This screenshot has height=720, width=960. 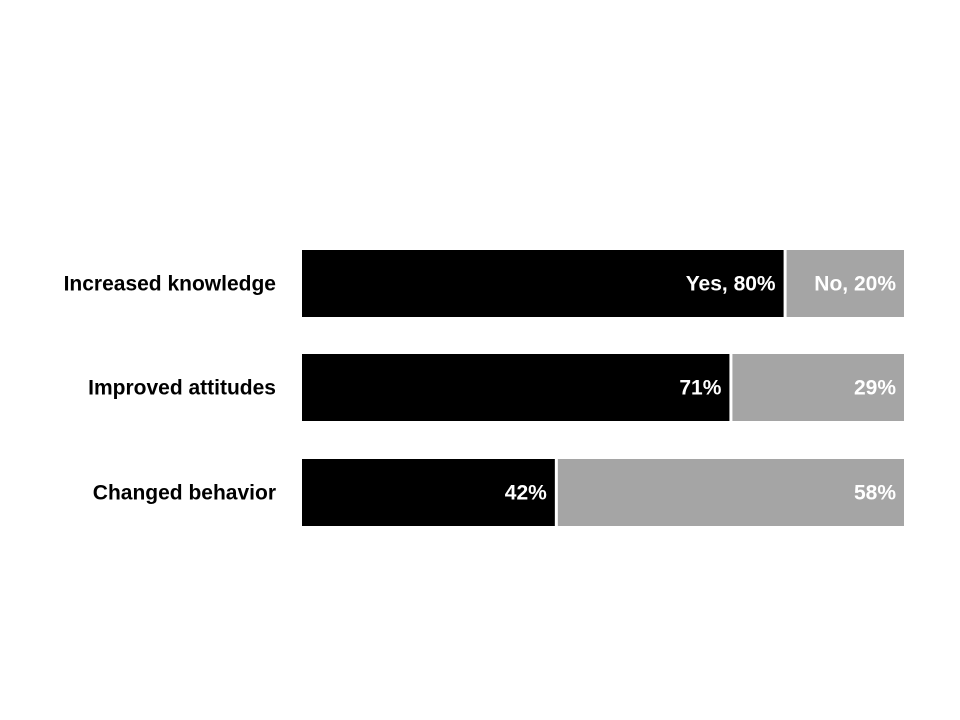 I want to click on data-label: 29%, so click(x=875, y=388).